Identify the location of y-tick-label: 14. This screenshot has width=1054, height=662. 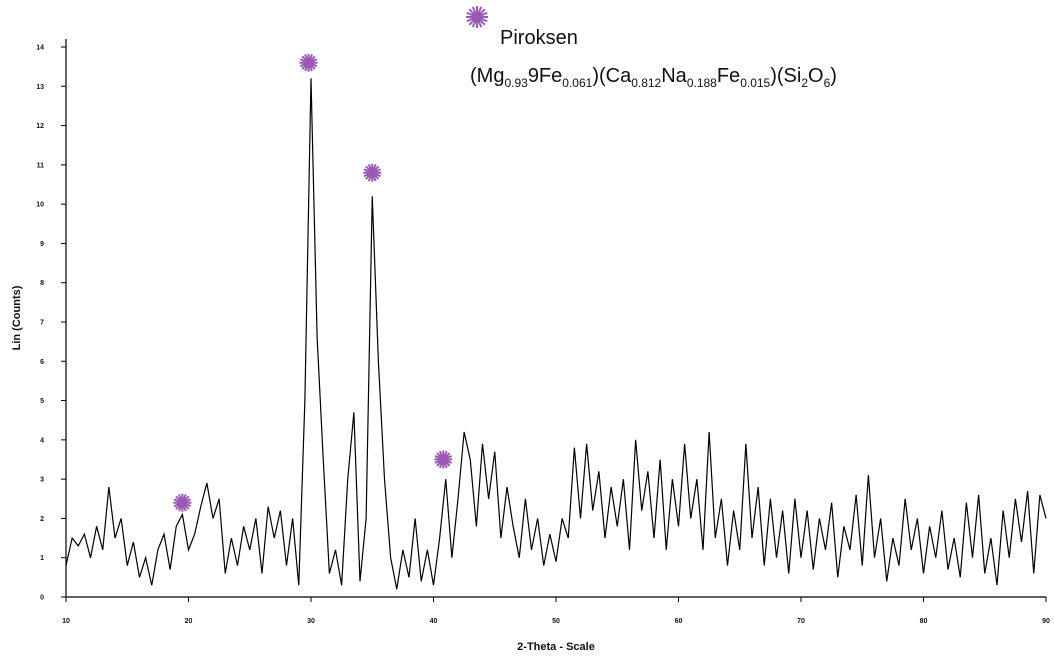
(40, 48).